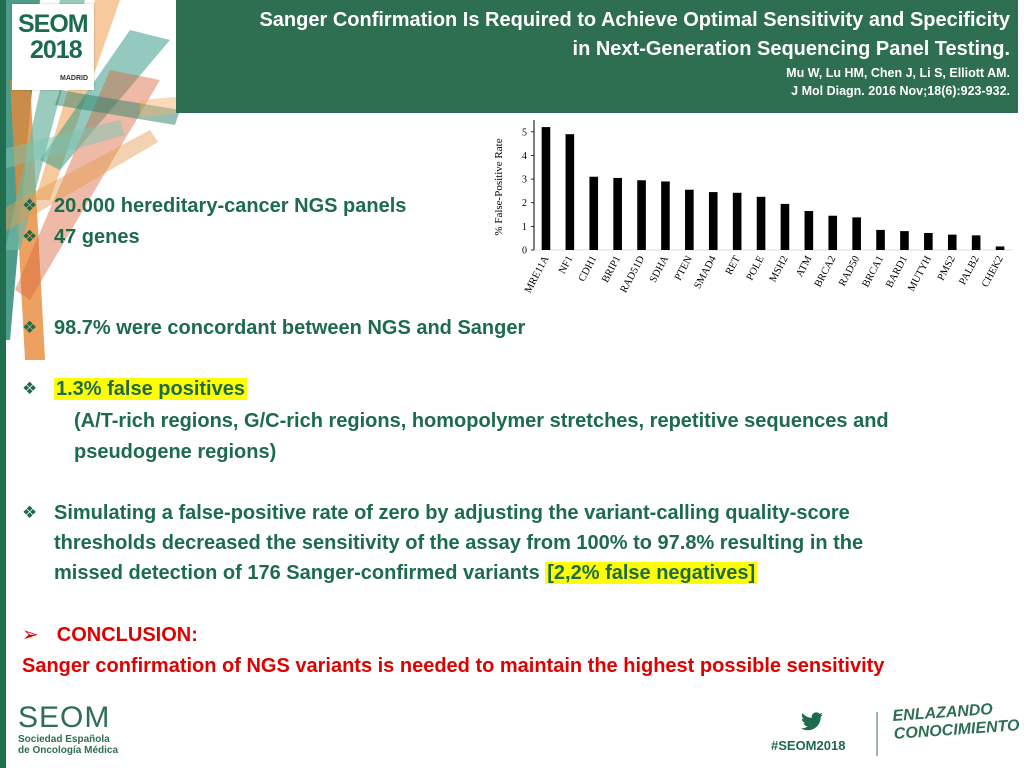 The height and width of the screenshot is (768, 1024). I want to click on footer-divider, so click(877, 734).